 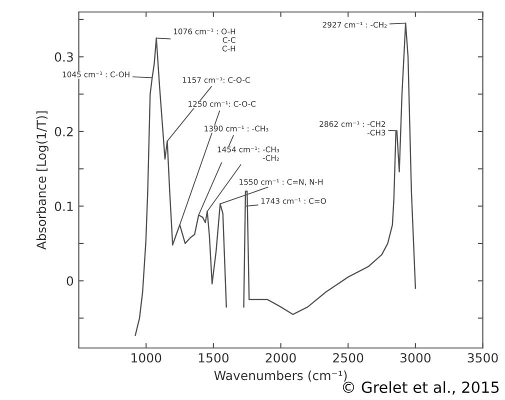 What do you see at coordinates (213, 358) in the screenshot?
I see `x-tick-label: 1500` at bounding box center [213, 358].